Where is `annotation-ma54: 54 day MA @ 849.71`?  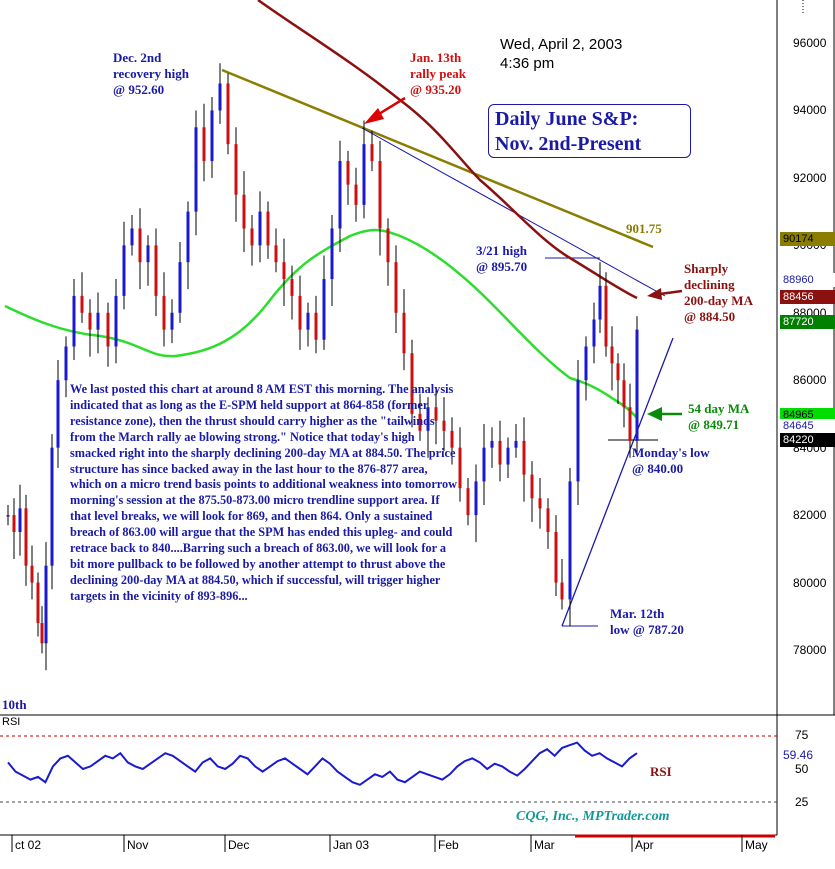 annotation-ma54: 54 day MA @ 849.71 is located at coordinates (719, 416).